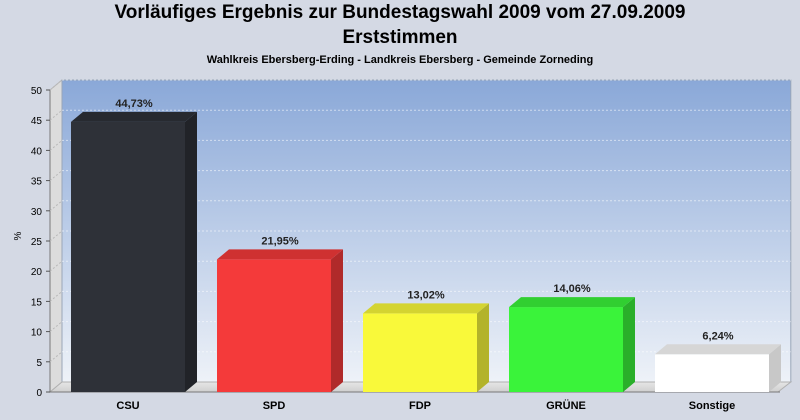 This screenshot has width=800, height=420. Describe the element at coordinates (280, 241) in the screenshot. I see `bar-value-label: 21,95%` at that location.